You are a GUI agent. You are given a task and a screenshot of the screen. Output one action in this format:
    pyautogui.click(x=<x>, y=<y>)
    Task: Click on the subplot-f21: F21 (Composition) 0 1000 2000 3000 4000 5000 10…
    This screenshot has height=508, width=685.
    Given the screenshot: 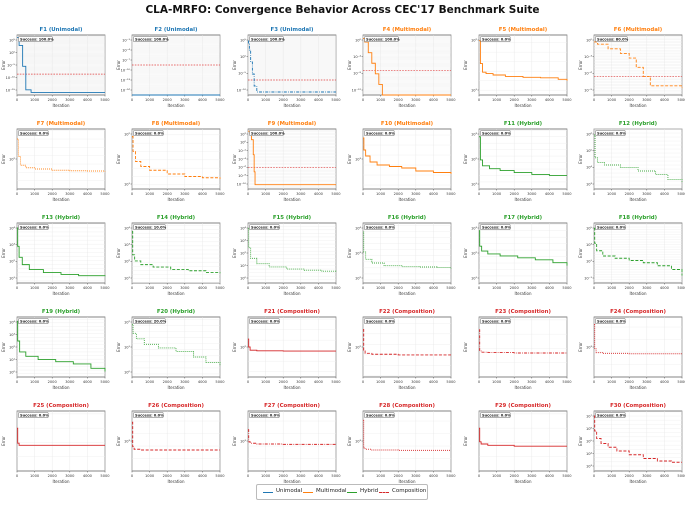 What is the action you would take?
    pyautogui.click(x=286, y=349)
    